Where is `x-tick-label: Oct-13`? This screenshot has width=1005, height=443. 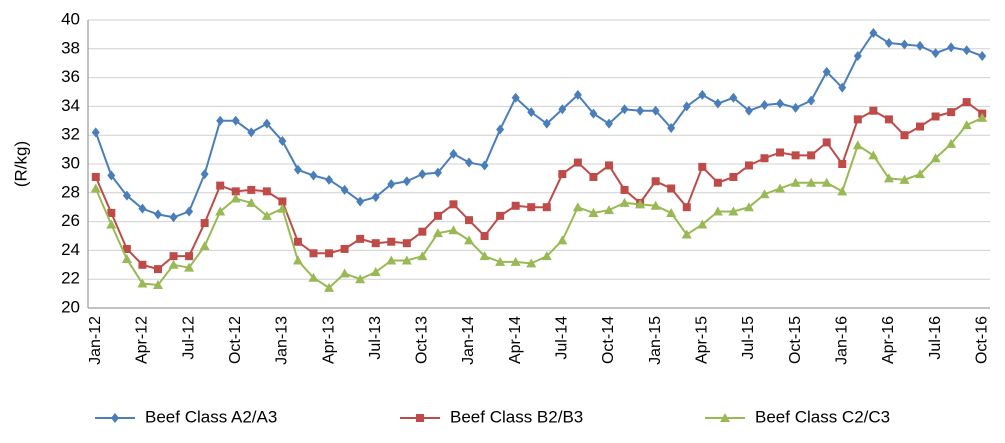
x-tick-label: Oct-13 is located at coordinates (422, 340).